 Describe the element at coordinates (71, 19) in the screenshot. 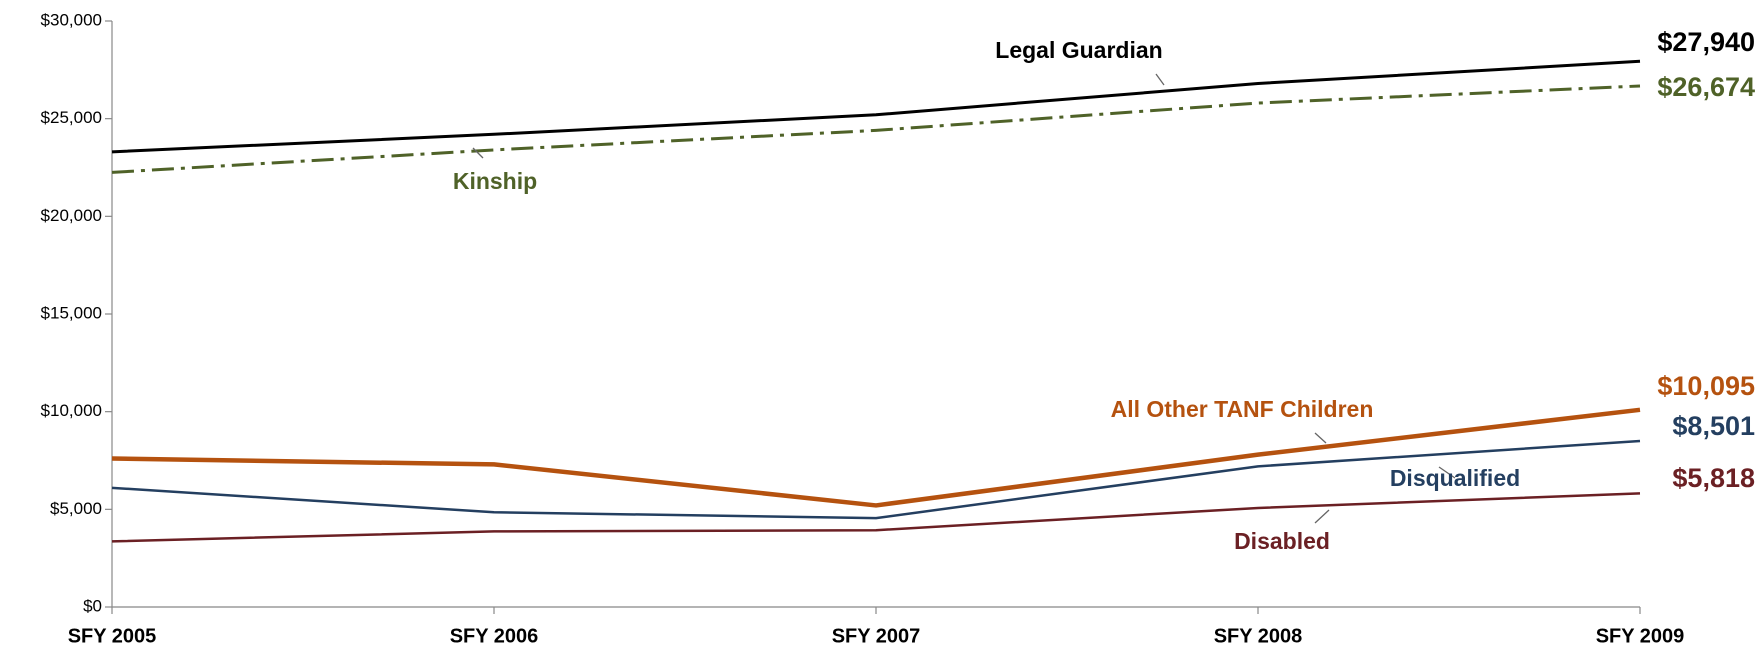

I see `y-tick-label: $30,000` at that location.